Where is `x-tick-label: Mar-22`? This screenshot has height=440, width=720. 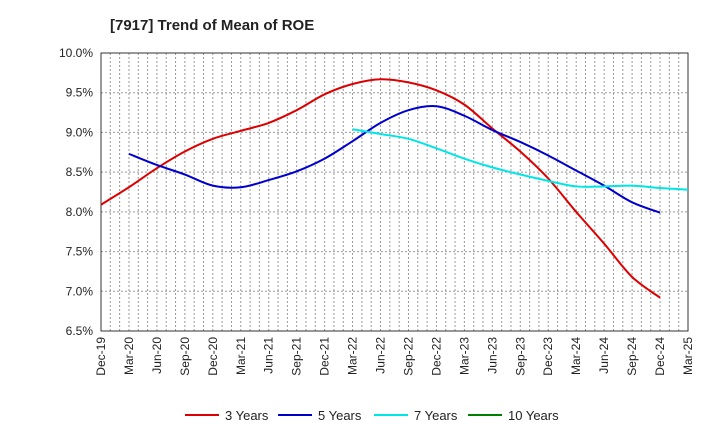
x-tick-label: Mar-22 is located at coordinates (353, 356).